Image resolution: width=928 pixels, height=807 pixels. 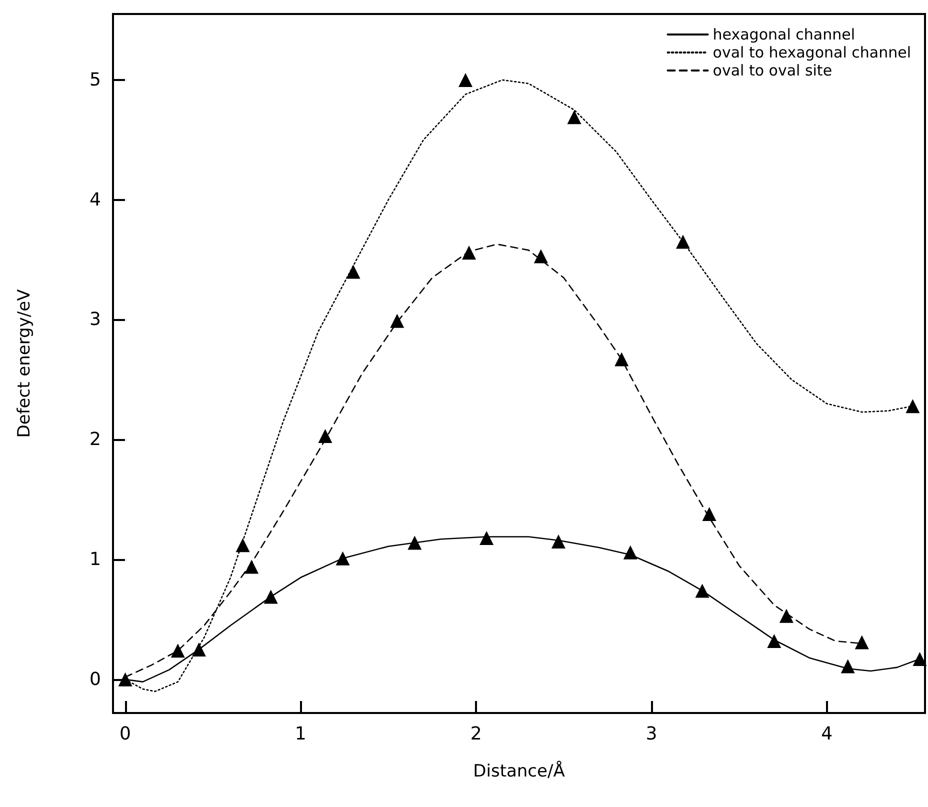 I want to click on y-tick-label: 4, so click(x=95, y=199).